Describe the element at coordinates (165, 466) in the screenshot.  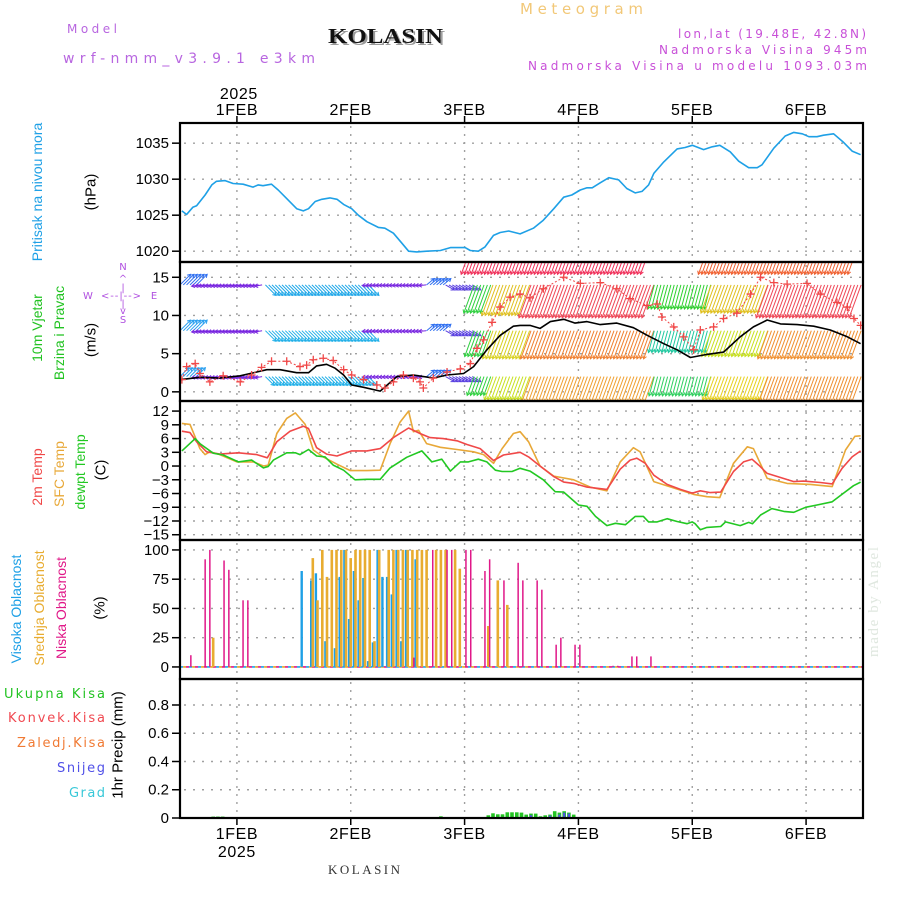
I see `y-tick-label: 0` at that location.